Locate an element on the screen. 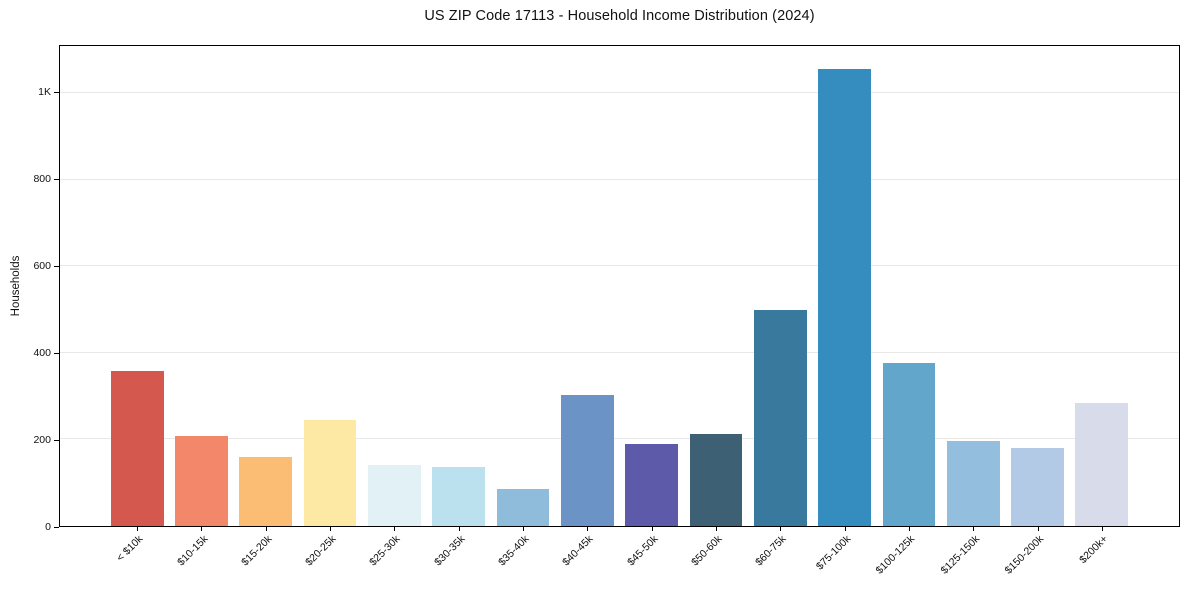 This screenshot has height=590, width=1189. x-tick-label: $35-40k is located at coordinates (514, 551).